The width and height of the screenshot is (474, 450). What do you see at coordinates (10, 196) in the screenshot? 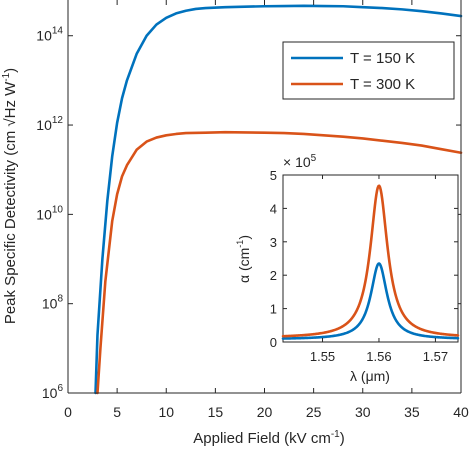
I see `main-y-axis-title: Peak Specific Detectivity (cm √Hz W-1)` at bounding box center [10, 196].